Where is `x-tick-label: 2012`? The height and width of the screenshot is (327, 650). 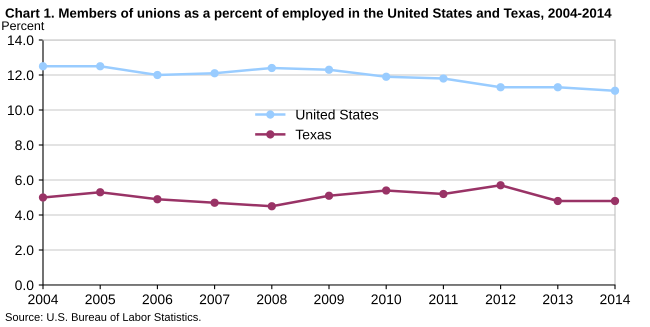
x-tick-label: 2012 is located at coordinates (501, 299).